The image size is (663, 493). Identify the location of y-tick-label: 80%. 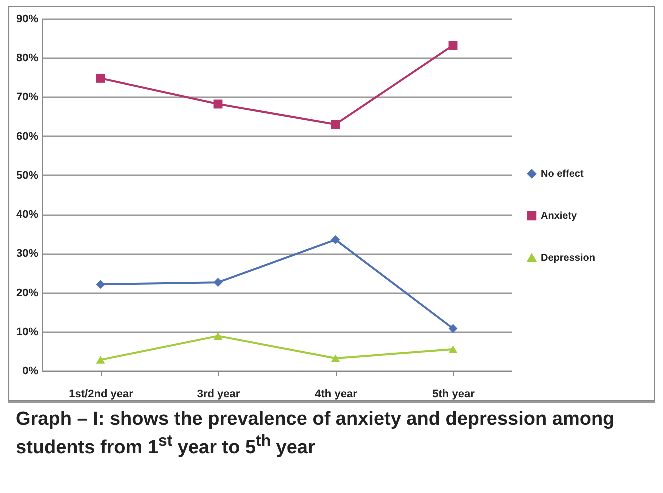
(27, 58).